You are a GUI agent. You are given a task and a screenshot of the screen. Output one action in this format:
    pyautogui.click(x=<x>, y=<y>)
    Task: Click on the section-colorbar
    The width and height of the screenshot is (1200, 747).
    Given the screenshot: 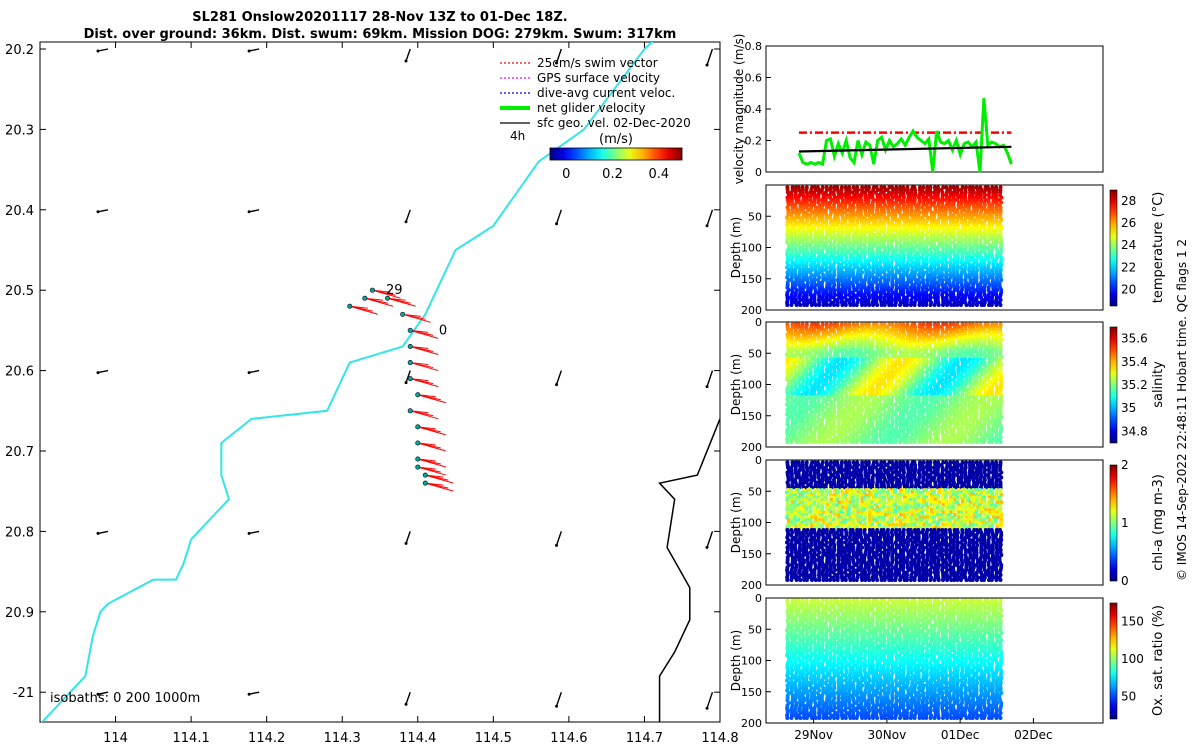 What is the action you would take?
    pyautogui.click(x=1113, y=248)
    